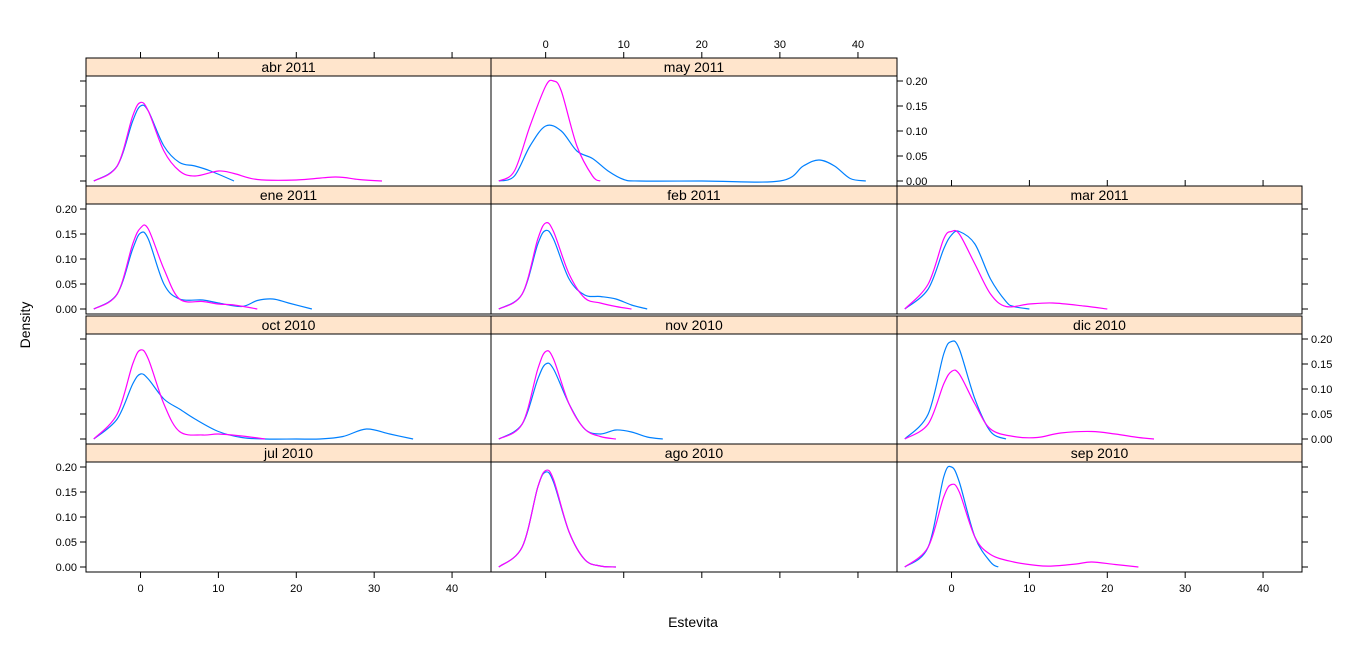 The width and height of the screenshot is (1365, 655). What do you see at coordinates (694, 325) in the screenshot?
I see `strip-label: nov 2010` at bounding box center [694, 325].